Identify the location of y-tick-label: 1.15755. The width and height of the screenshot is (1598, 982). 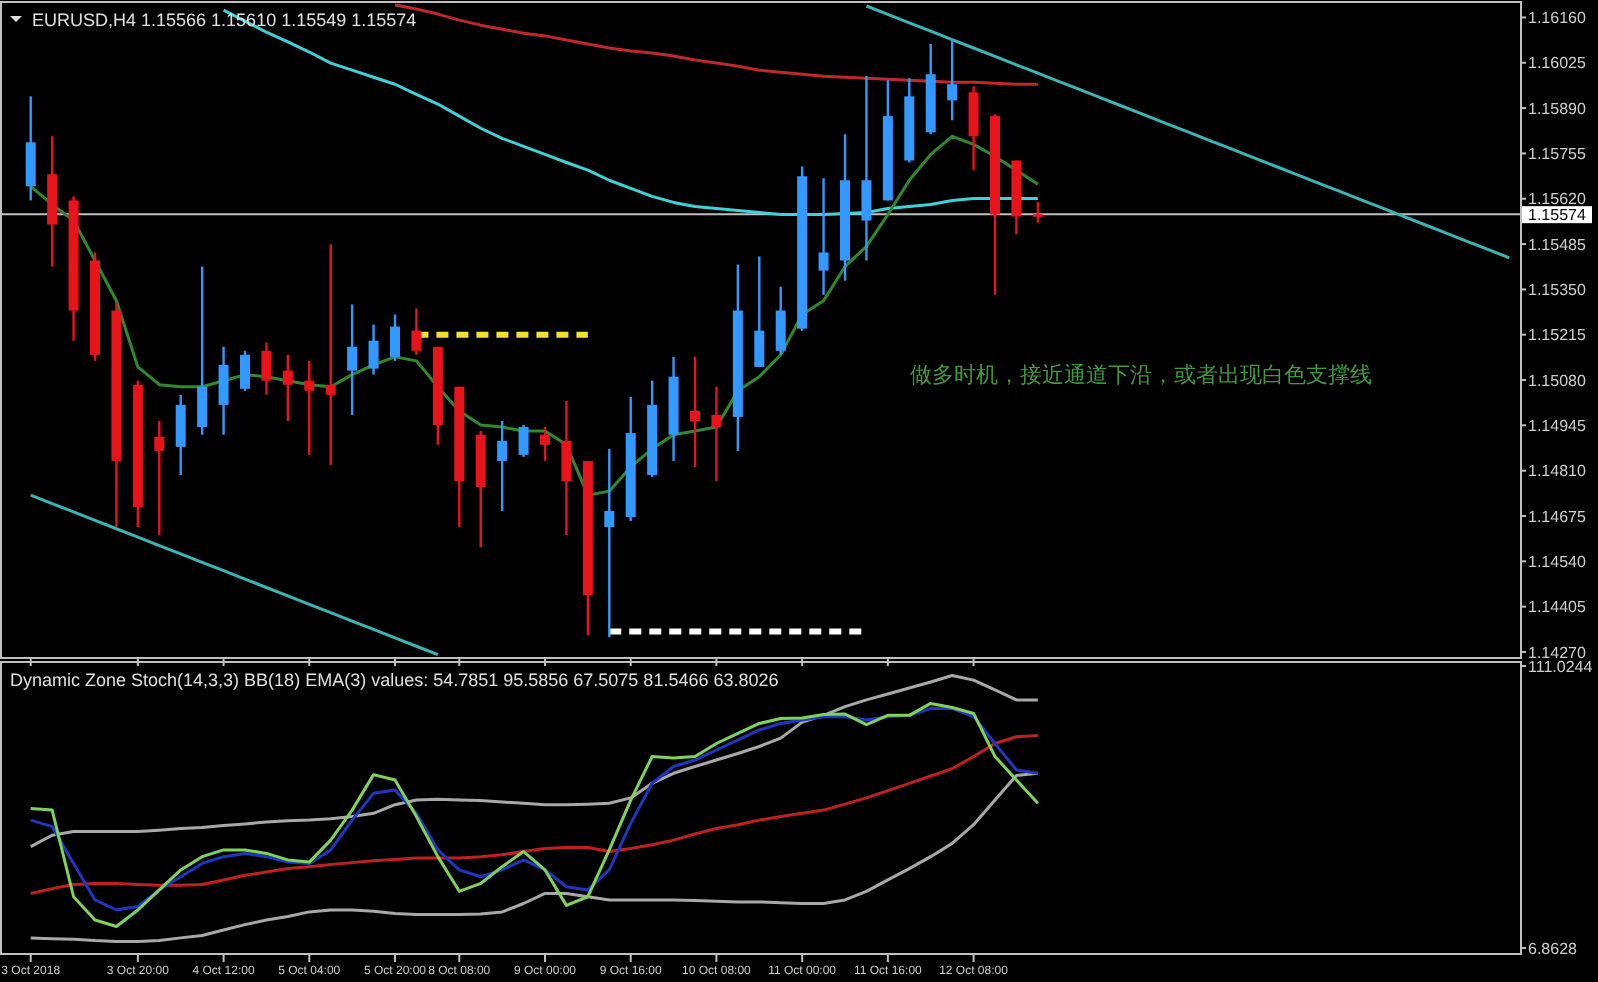
(1557, 154).